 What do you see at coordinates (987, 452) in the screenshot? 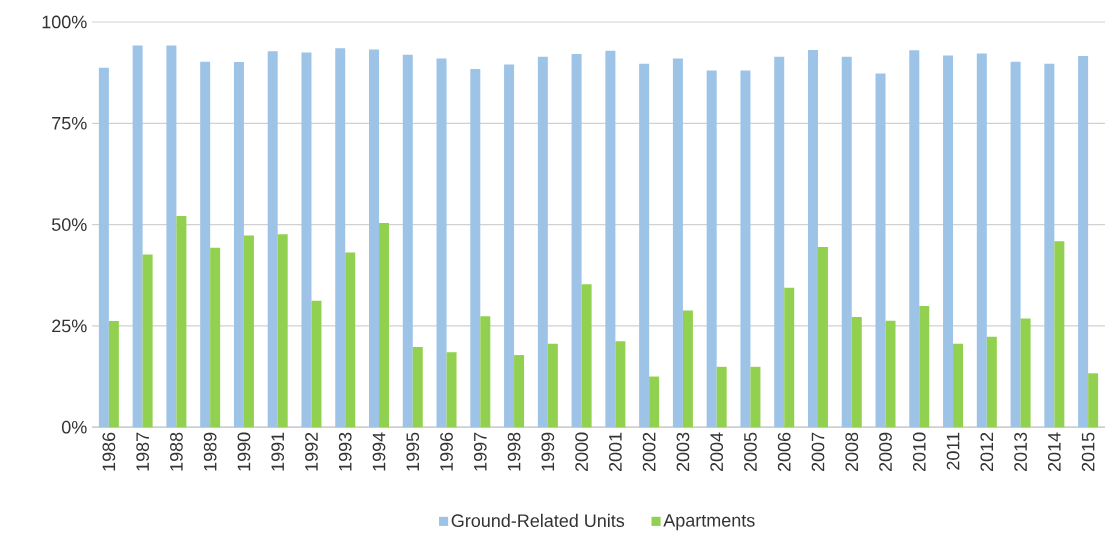
I see `x-tick-label: 2012` at bounding box center [987, 452].